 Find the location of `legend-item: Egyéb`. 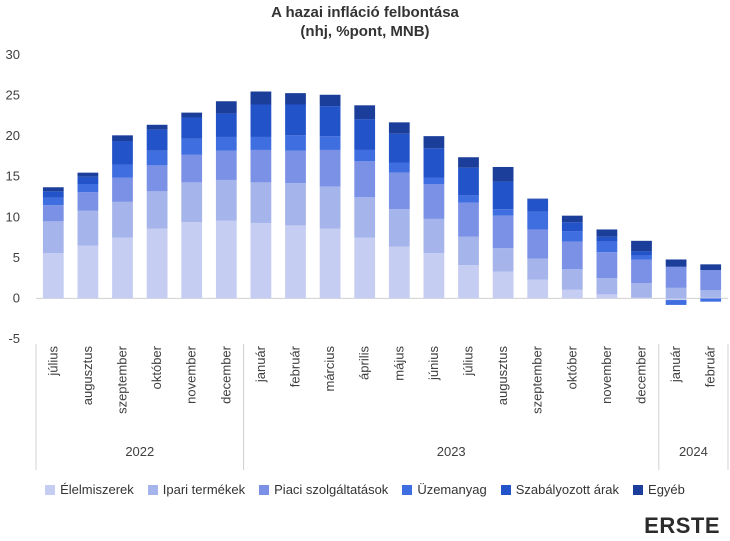

legend-item: Egyéb is located at coordinates (659, 489).